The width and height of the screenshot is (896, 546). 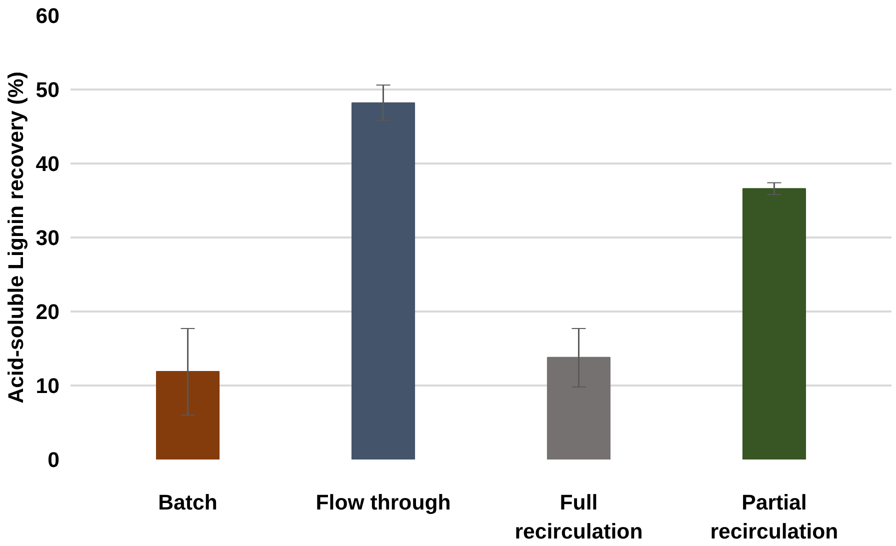 What do you see at coordinates (188, 502) in the screenshot?
I see `x-tick-label: Batch` at bounding box center [188, 502].